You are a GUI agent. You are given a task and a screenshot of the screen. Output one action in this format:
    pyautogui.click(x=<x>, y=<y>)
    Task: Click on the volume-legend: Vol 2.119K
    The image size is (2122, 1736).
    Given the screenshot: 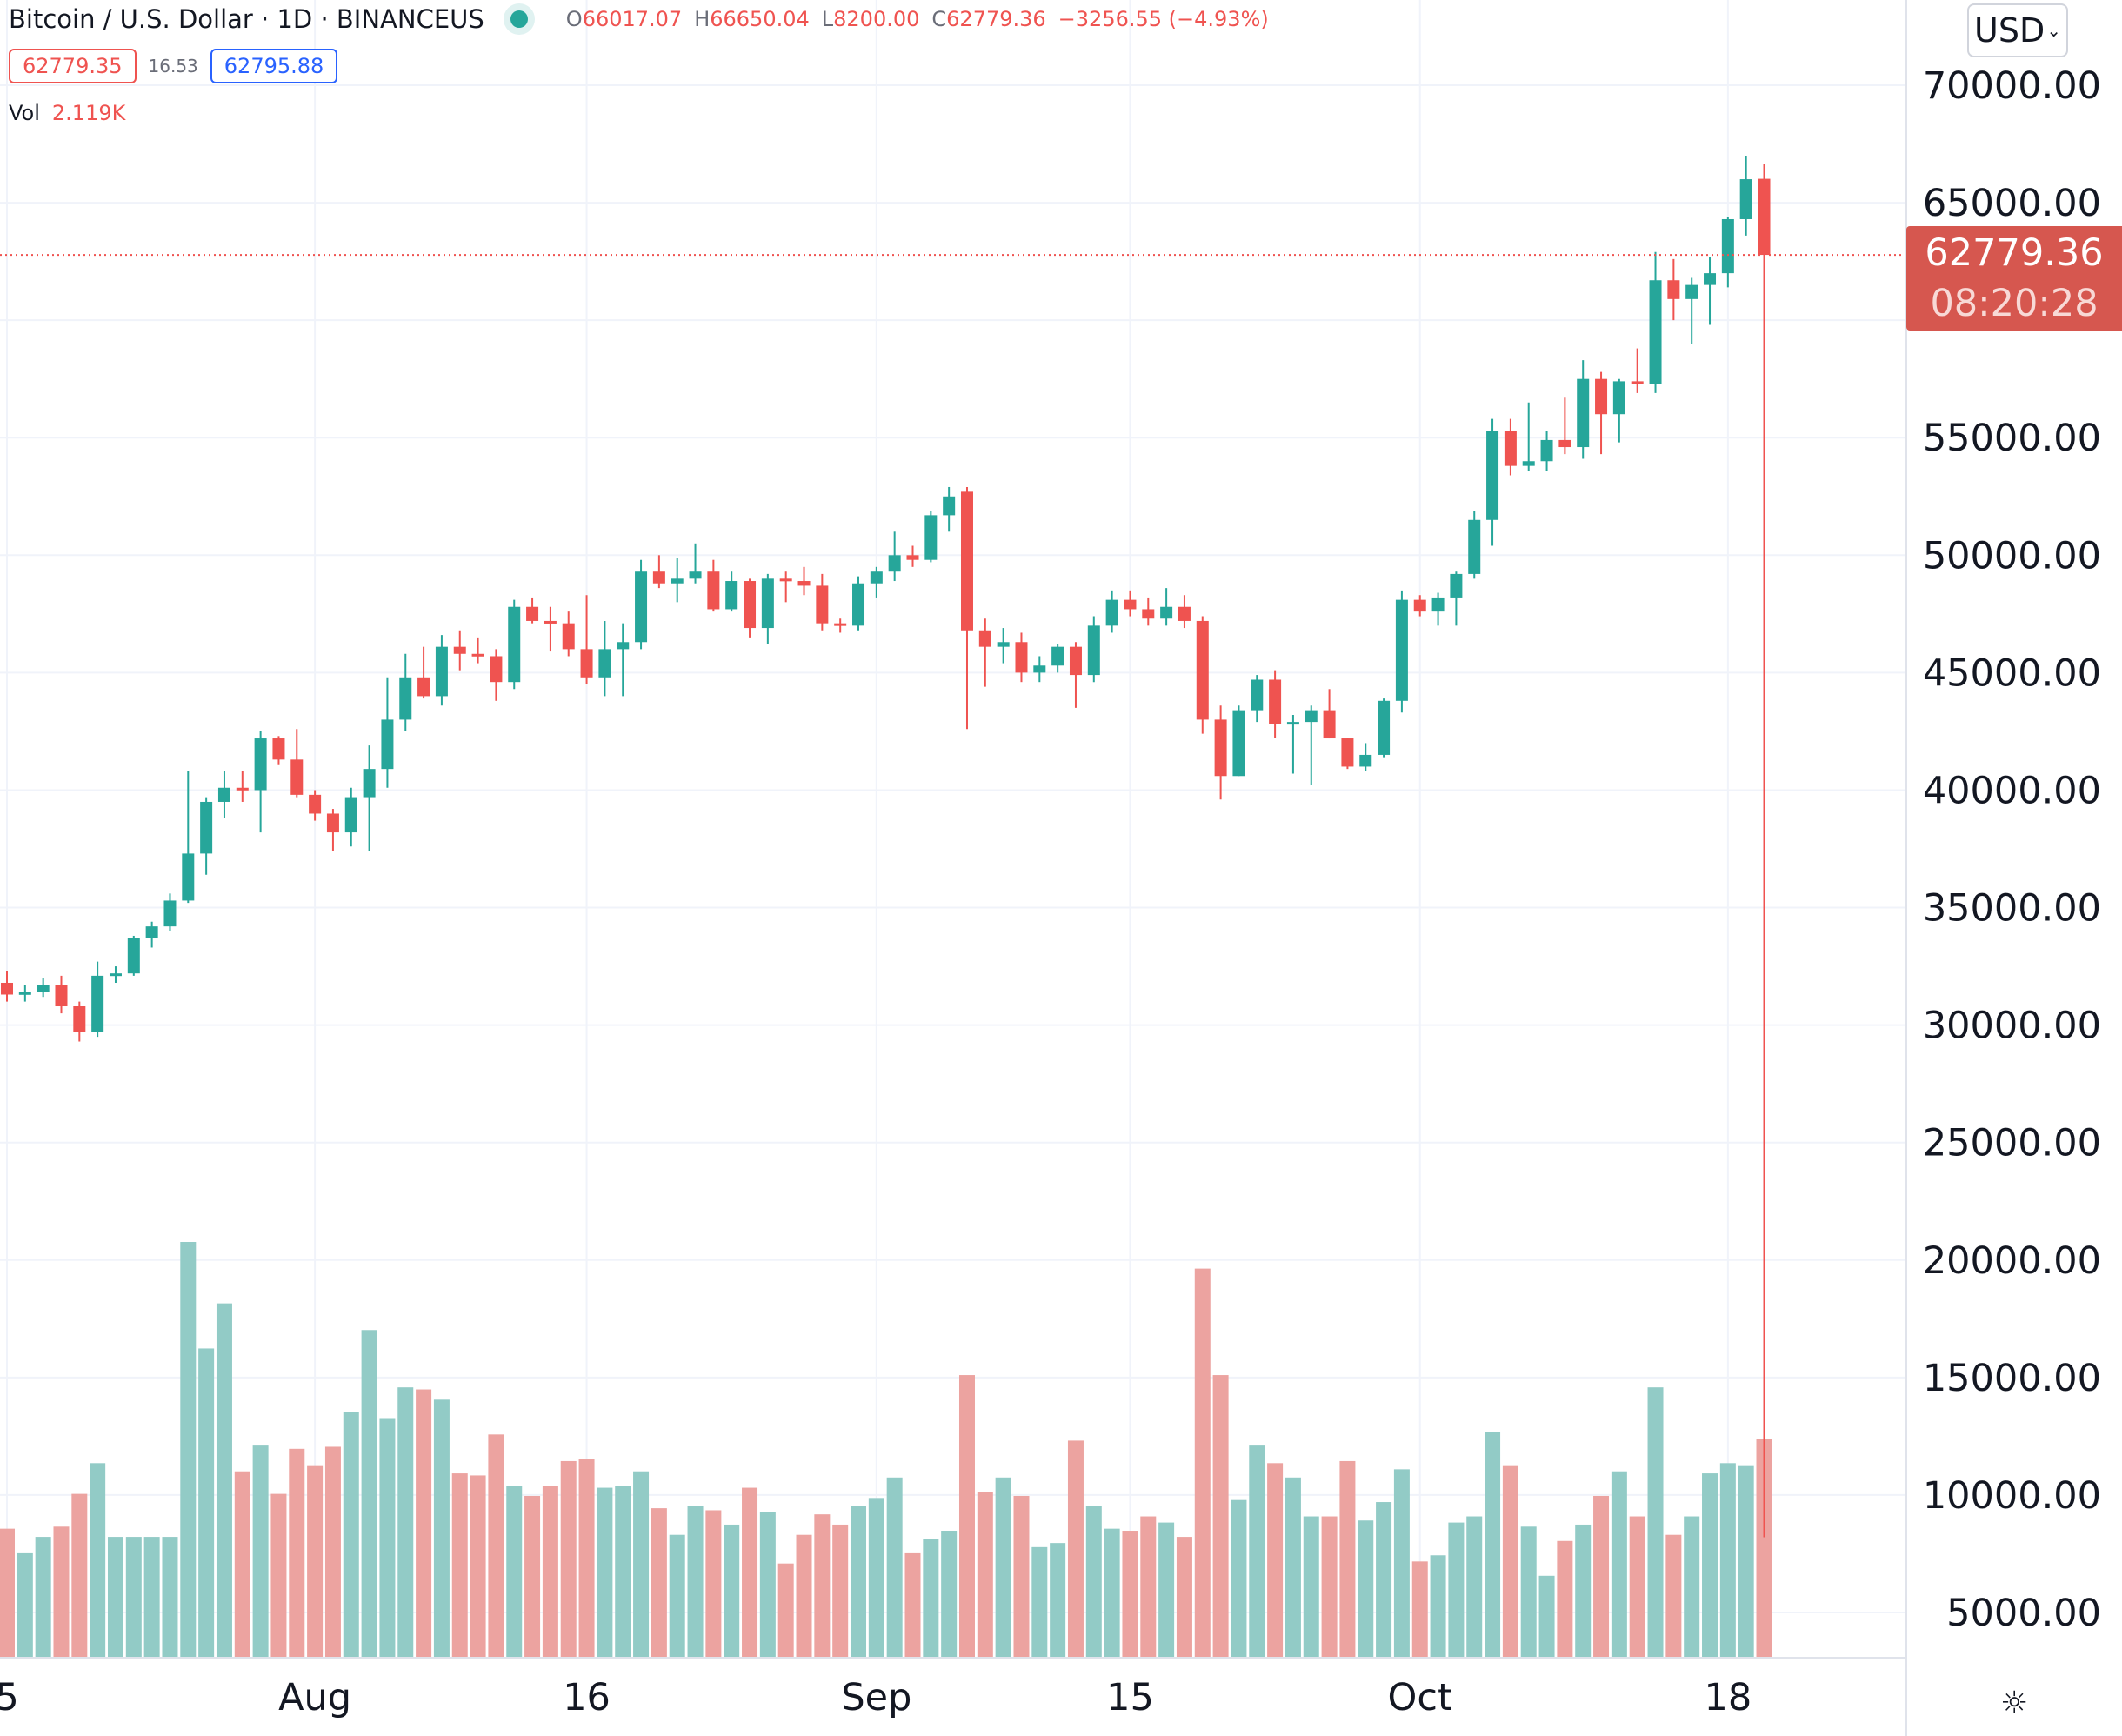 What is the action you would take?
    pyautogui.click(x=67, y=113)
    